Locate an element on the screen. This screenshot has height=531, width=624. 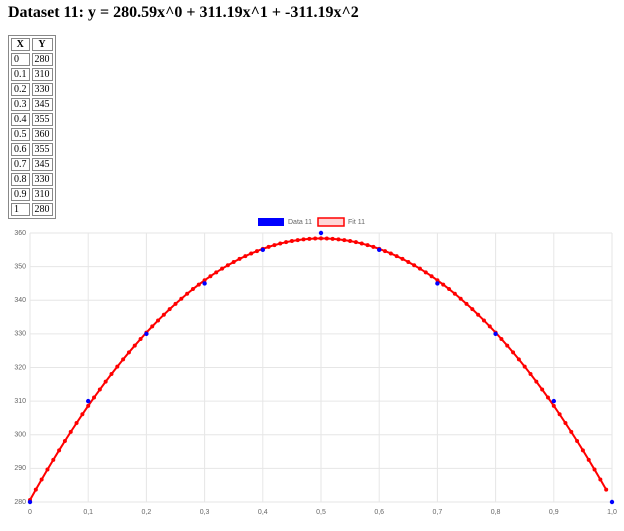
legend-swatch is located at coordinates (271, 222).